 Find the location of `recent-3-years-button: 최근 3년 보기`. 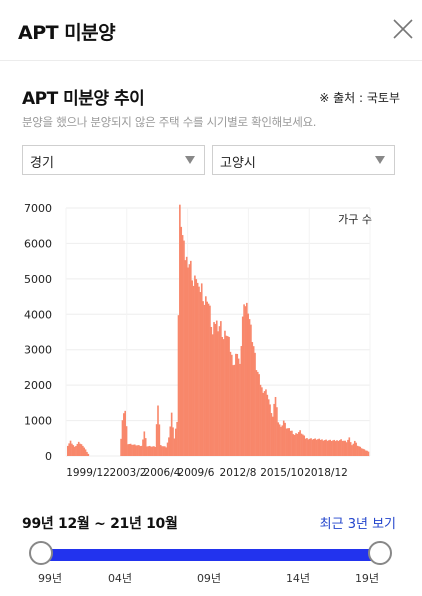

recent-3-years-button: 최근 3년 보기 is located at coordinates (357, 524).